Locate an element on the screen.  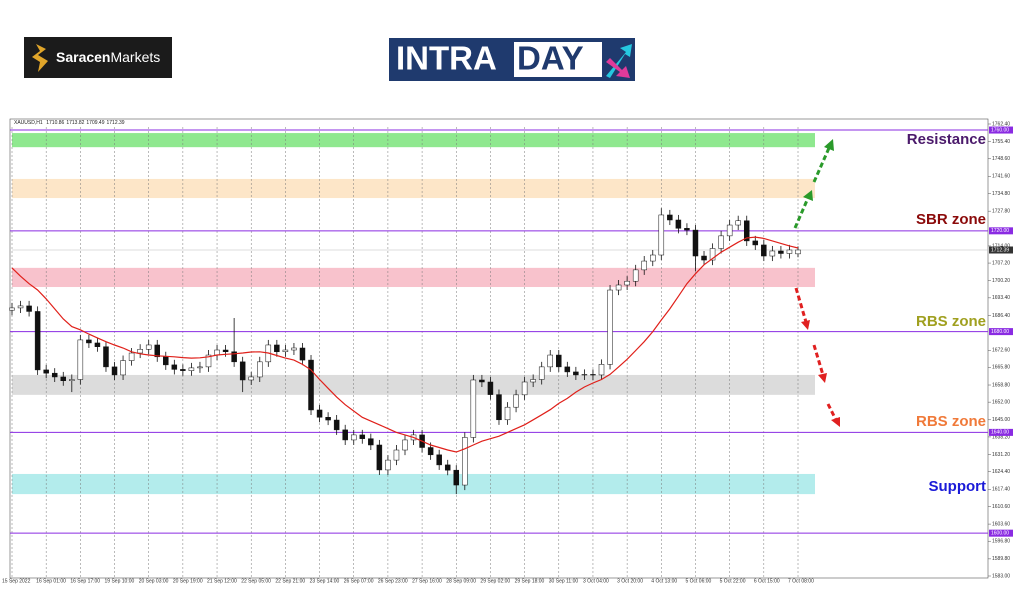
y-tick-label: 1727.80 is located at coordinates (1001, 212).